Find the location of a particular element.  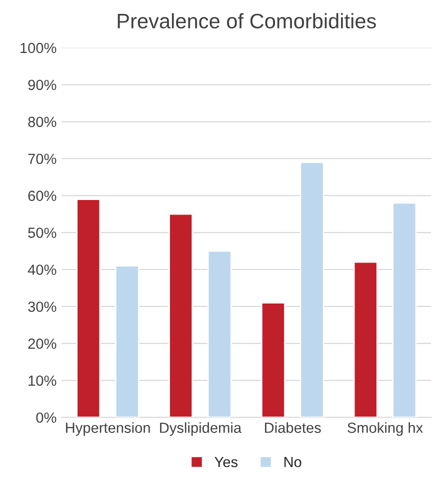

x-tick-label: Hypertension is located at coordinates (108, 429).